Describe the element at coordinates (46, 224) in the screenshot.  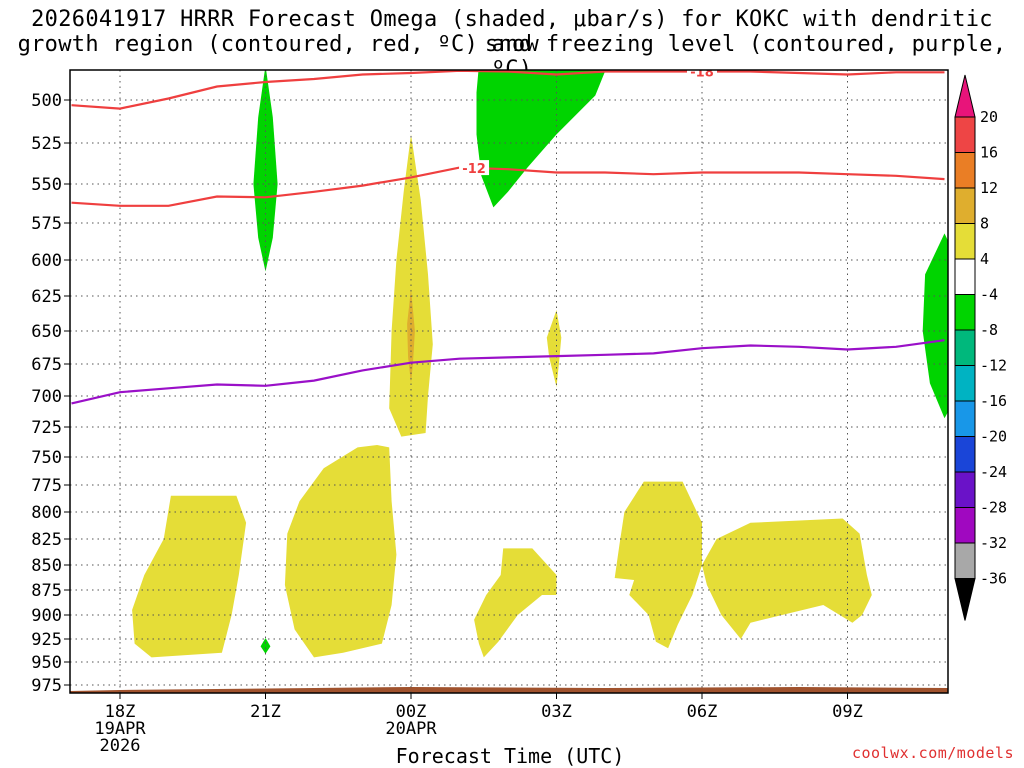
I see `y-tick-label: 575` at that location.